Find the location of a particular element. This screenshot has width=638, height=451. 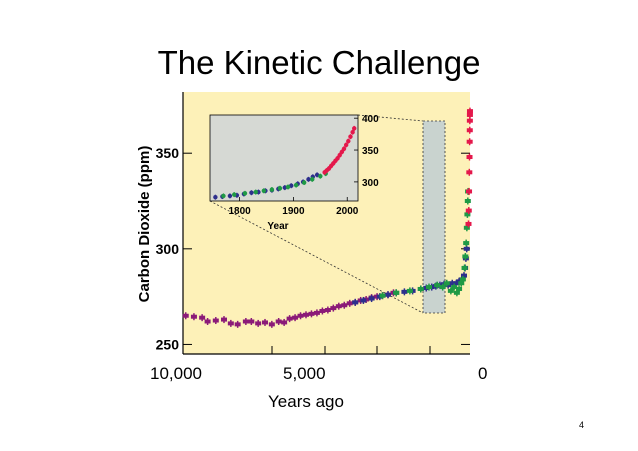

inset-x-axis-label: Year is located at coordinates (277, 226).